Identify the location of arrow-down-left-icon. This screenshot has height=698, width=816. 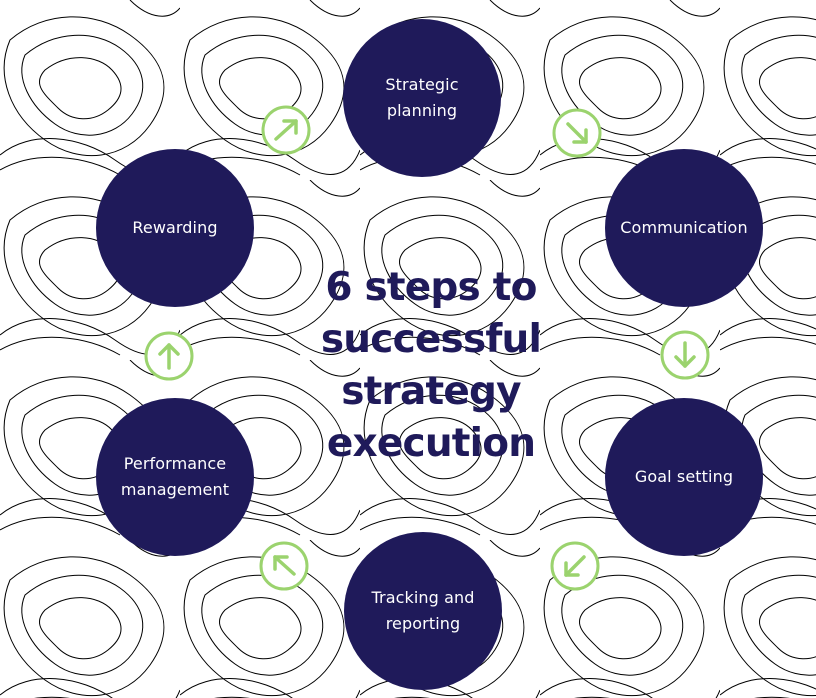
(575, 566).